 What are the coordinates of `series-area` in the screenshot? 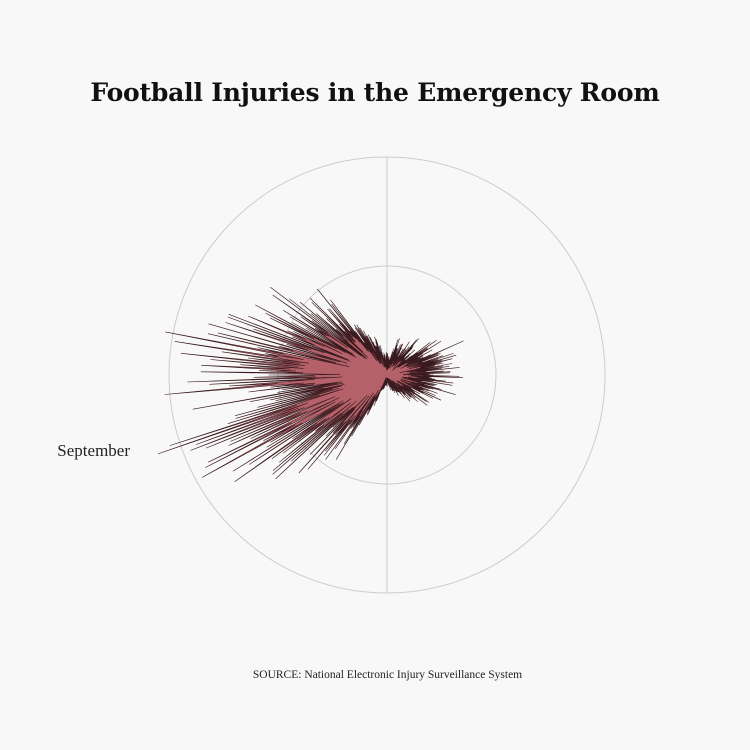 It's located at (310, 384).